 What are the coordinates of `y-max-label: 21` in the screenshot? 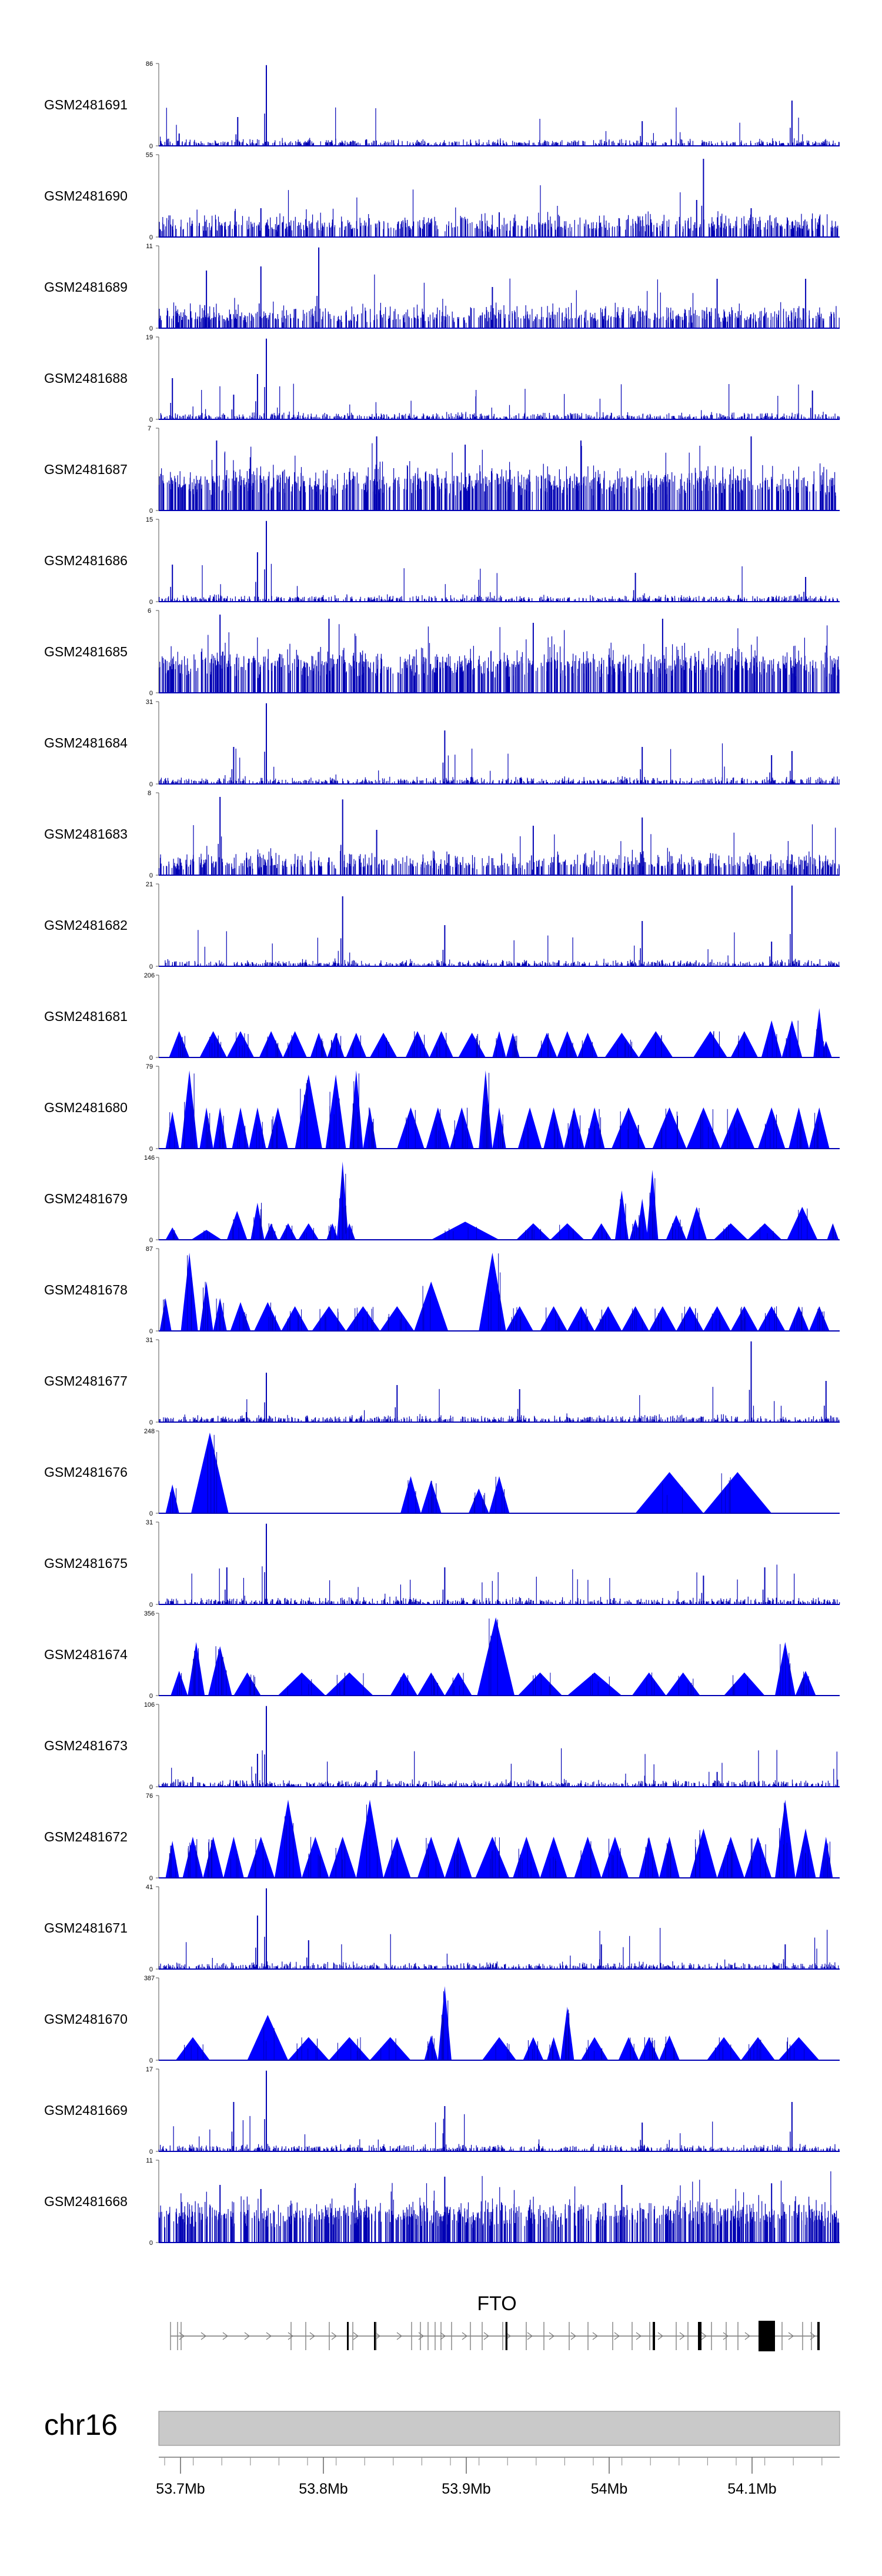 It's located at (149, 884).